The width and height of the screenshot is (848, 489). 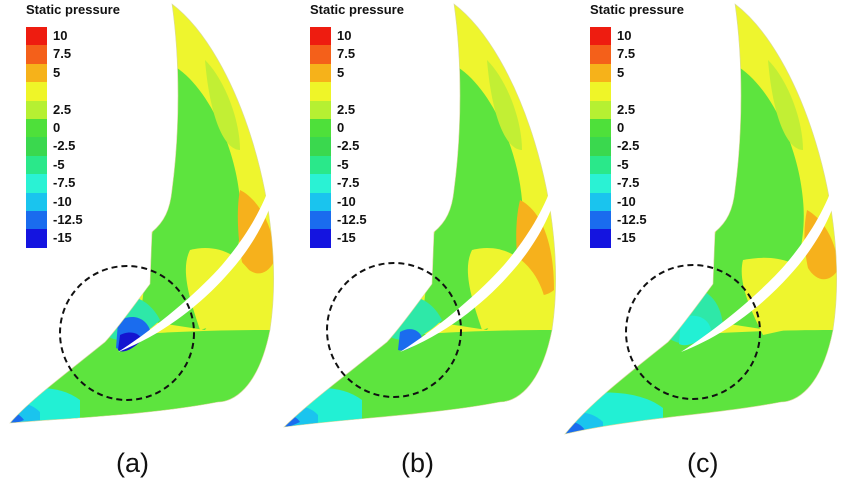 I want to click on caption-b: (b), so click(x=417, y=463).